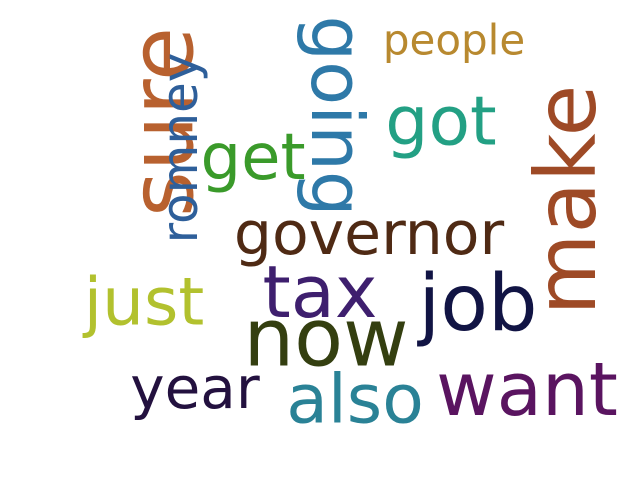 Image resolution: width=640 pixels, height=480 pixels. What do you see at coordinates (337, 115) in the screenshot?
I see `word-going: going` at bounding box center [337, 115].